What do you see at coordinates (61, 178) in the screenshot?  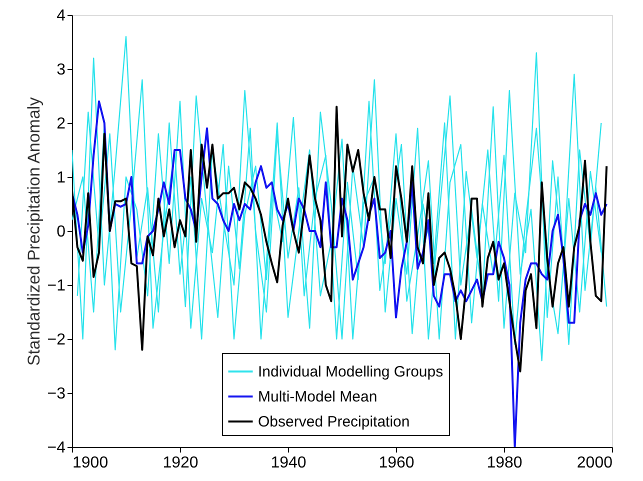 I see `y-tick-label: 1` at bounding box center [61, 178].